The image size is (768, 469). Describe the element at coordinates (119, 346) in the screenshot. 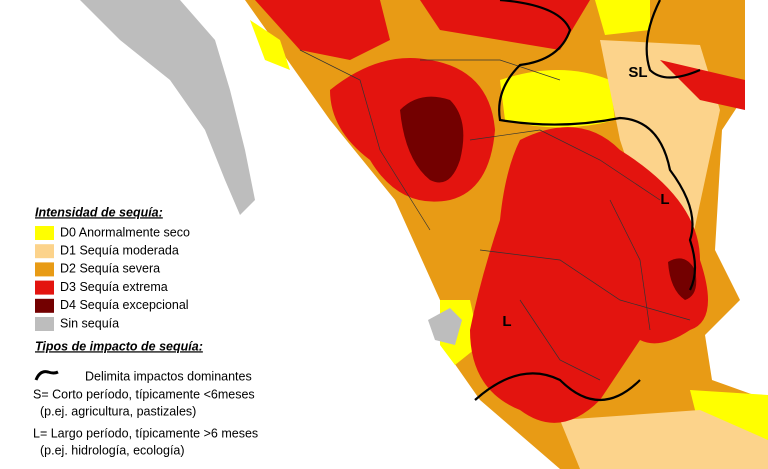

I see `impact-title: Tipos de impacto de sequía:` at that location.